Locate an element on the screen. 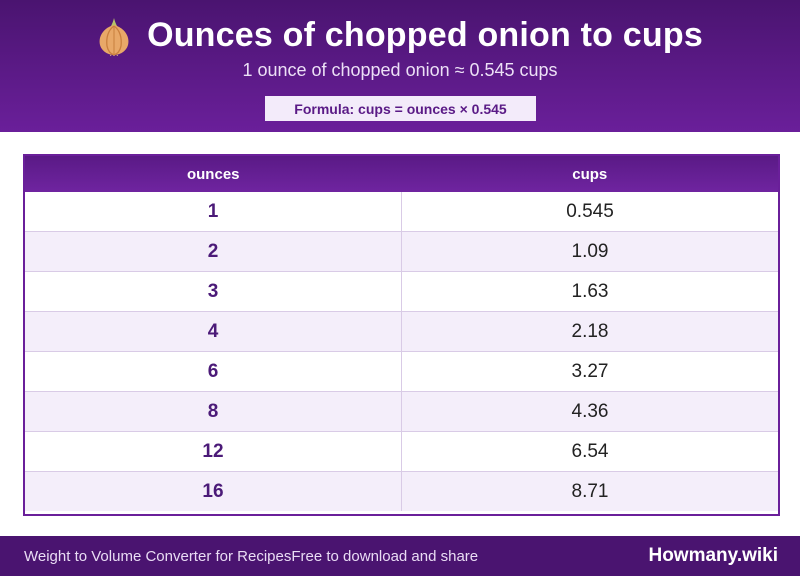 The width and height of the screenshot is (800, 576). table-row: 2 1.09 is located at coordinates (401, 251).